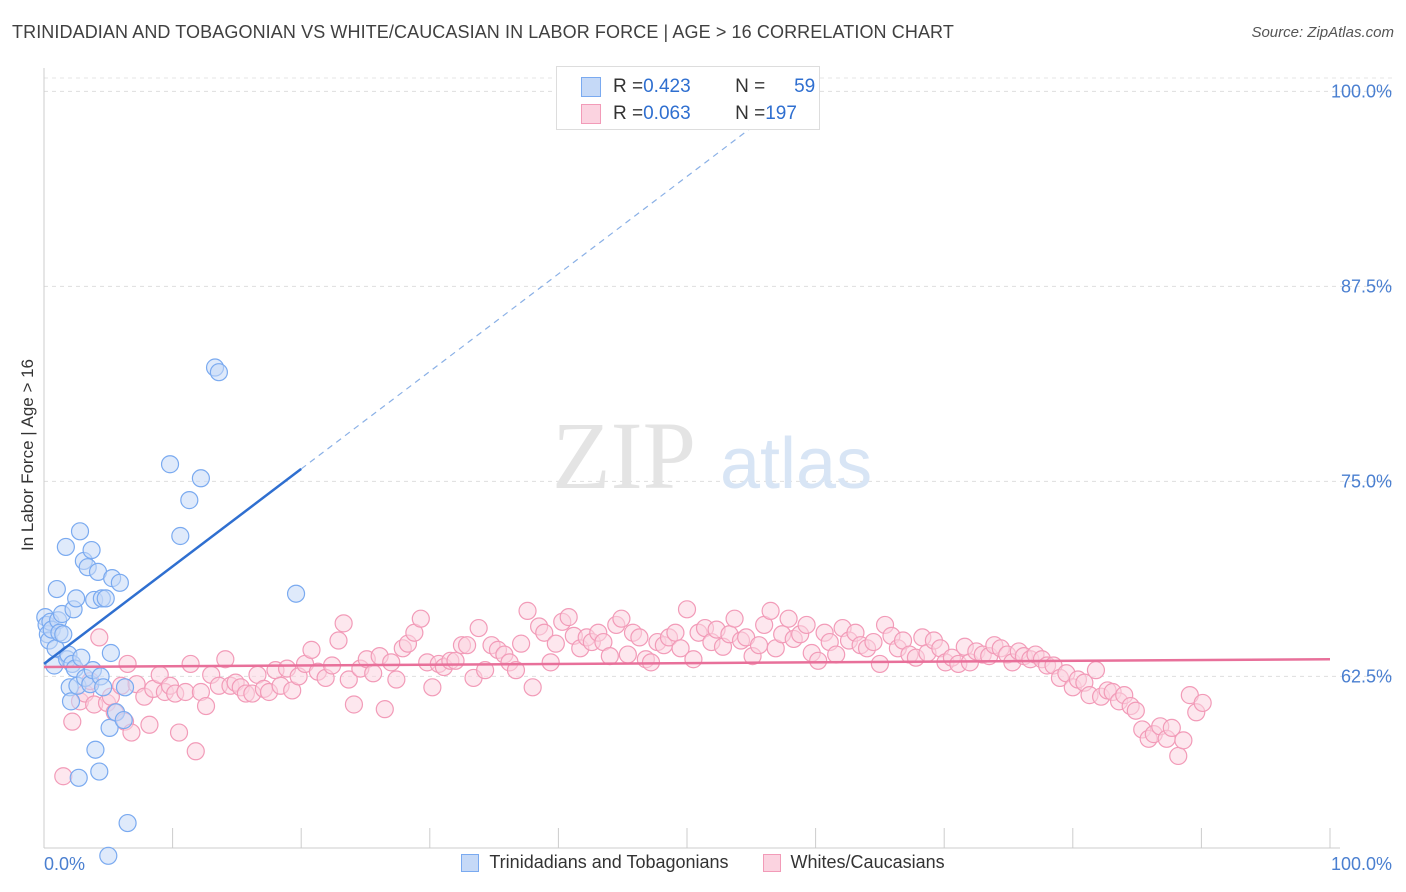  What do you see at coordinates (698, 87) in the screenshot?
I see `stats-row-trinidadian: R = 0.423 N = 59` at bounding box center [698, 87].